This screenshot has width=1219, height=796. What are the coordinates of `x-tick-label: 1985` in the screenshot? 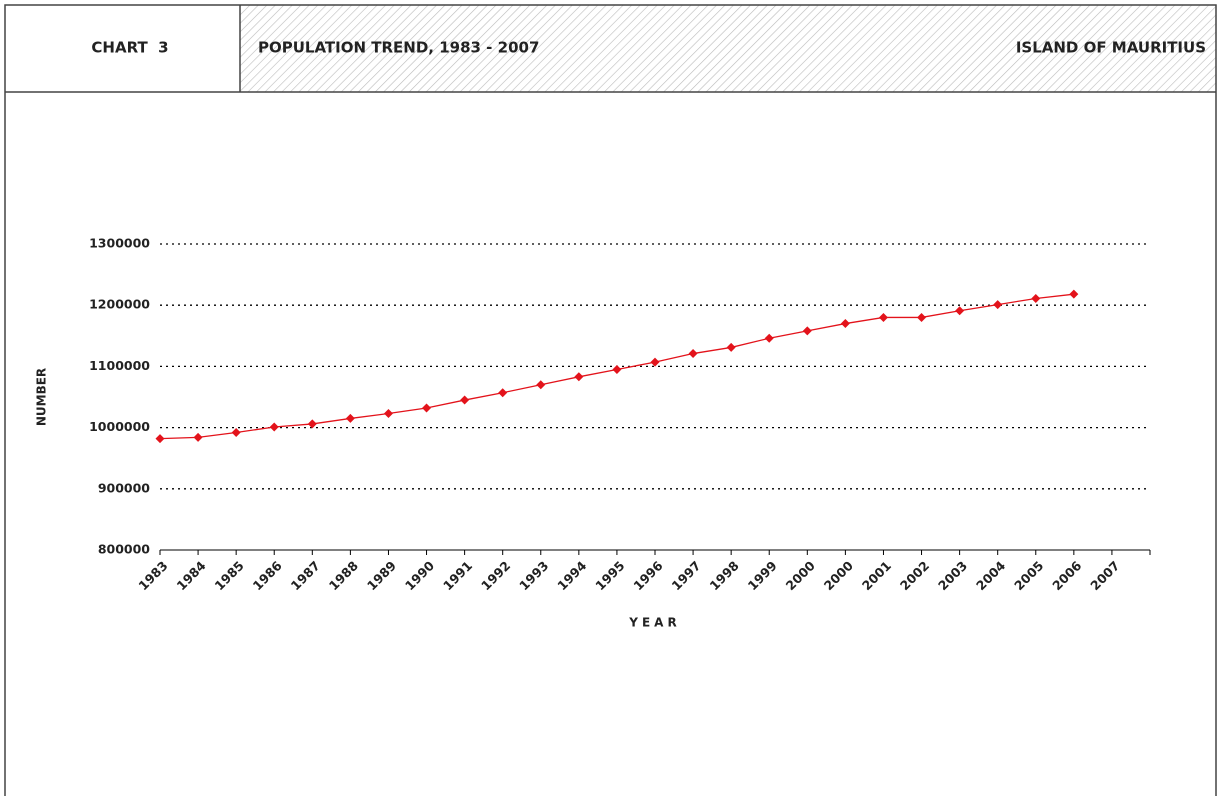 It's located at (229, 575).